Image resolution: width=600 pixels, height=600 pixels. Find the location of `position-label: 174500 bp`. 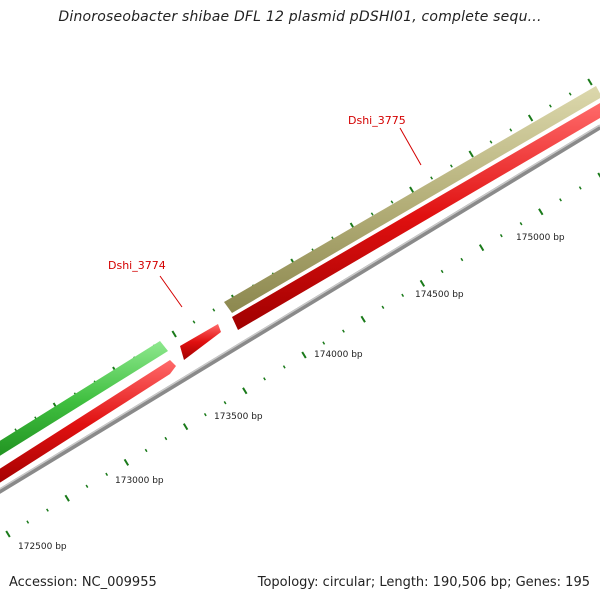

position-label: 174500 bp is located at coordinates (439, 295).